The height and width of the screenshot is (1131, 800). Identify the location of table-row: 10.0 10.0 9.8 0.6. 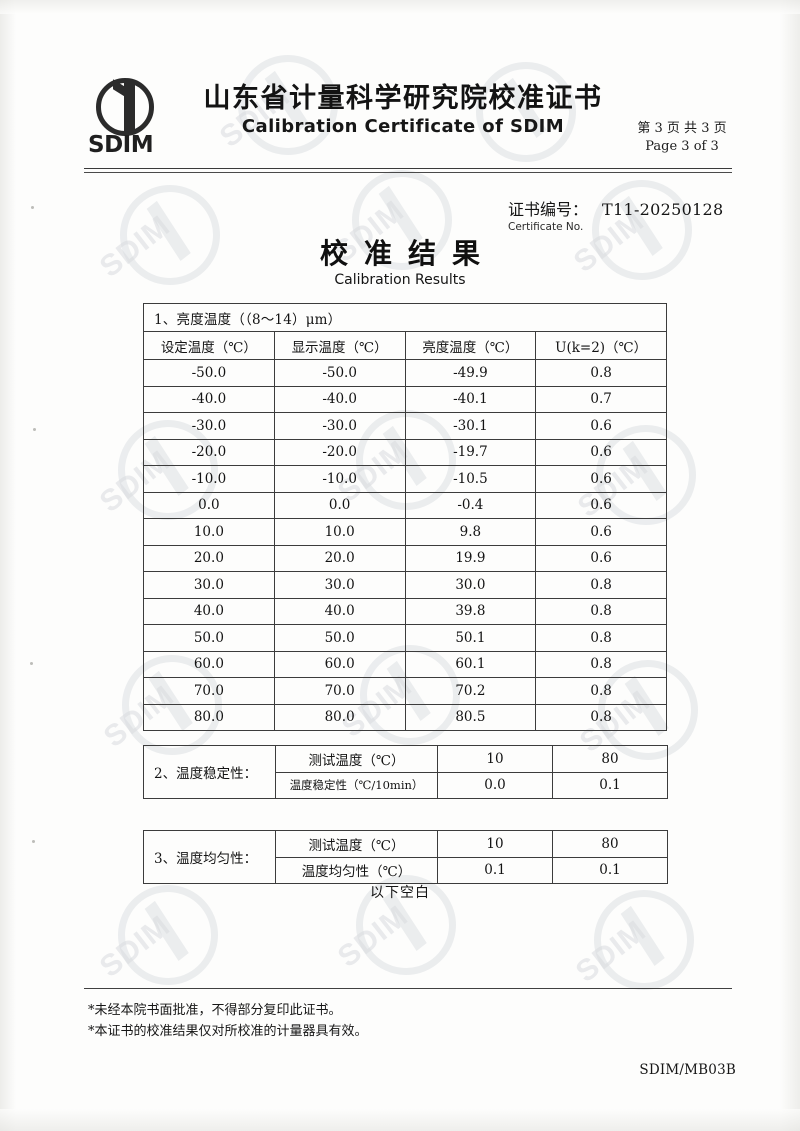
(405, 532).